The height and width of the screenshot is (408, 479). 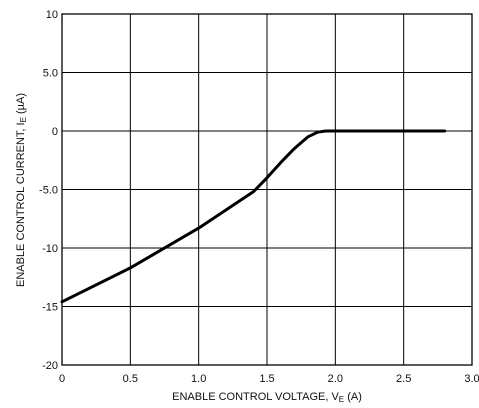 I want to click on x-tick-label: 2.5, so click(x=403, y=379).